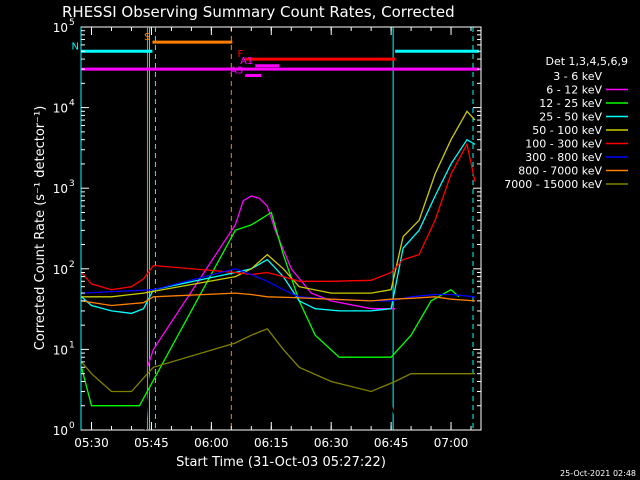  What do you see at coordinates (75, 46) in the screenshot?
I see `state-bar-label: N` at bounding box center [75, 46].